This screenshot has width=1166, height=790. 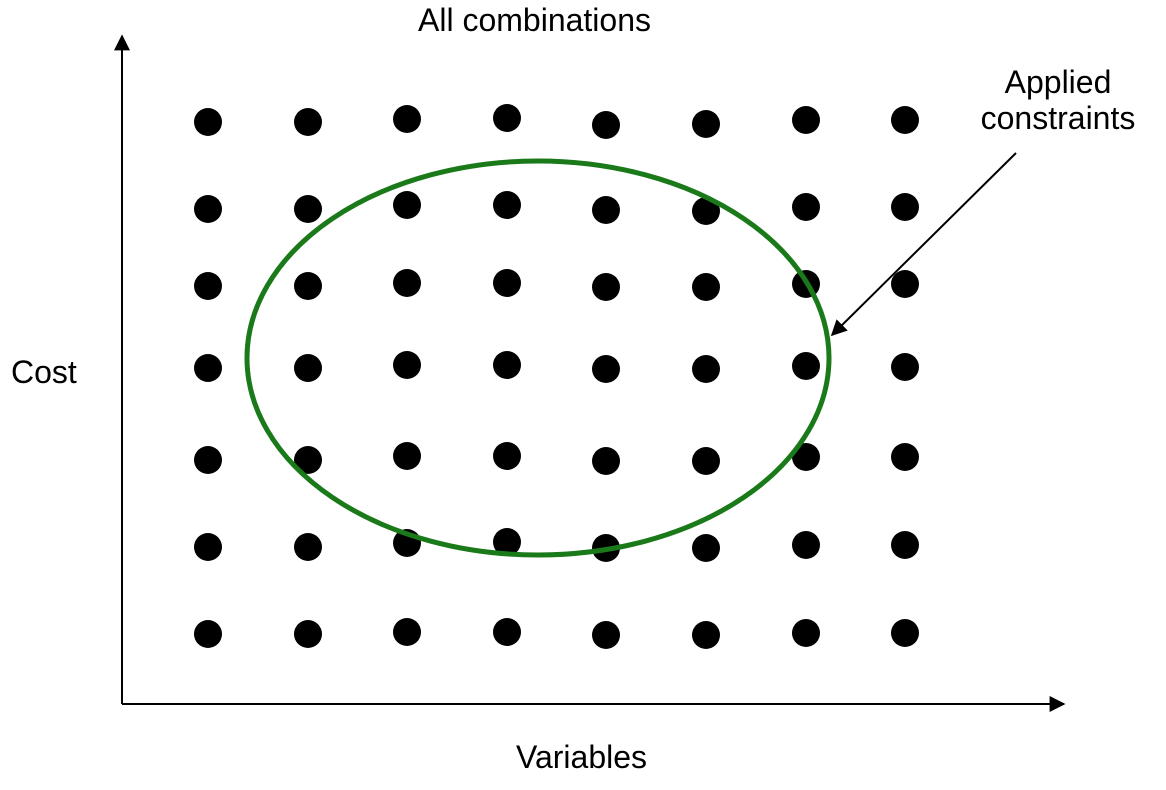 What do you see at coordinates (1058, 82) in the screenshot?
I see `annotation-line-1: Applied` at bounding box center [1058, 82].